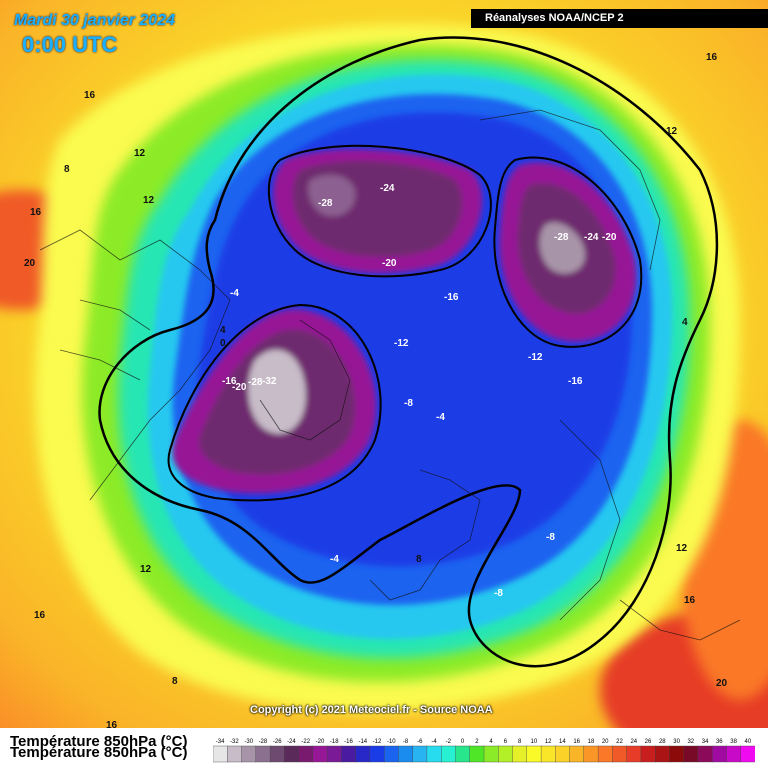 The width and height of the screenshot is (768, 768). Describe the element at coordinates (491, 742) in the screenshot. I see `scale-tick-label: 4` at that location.